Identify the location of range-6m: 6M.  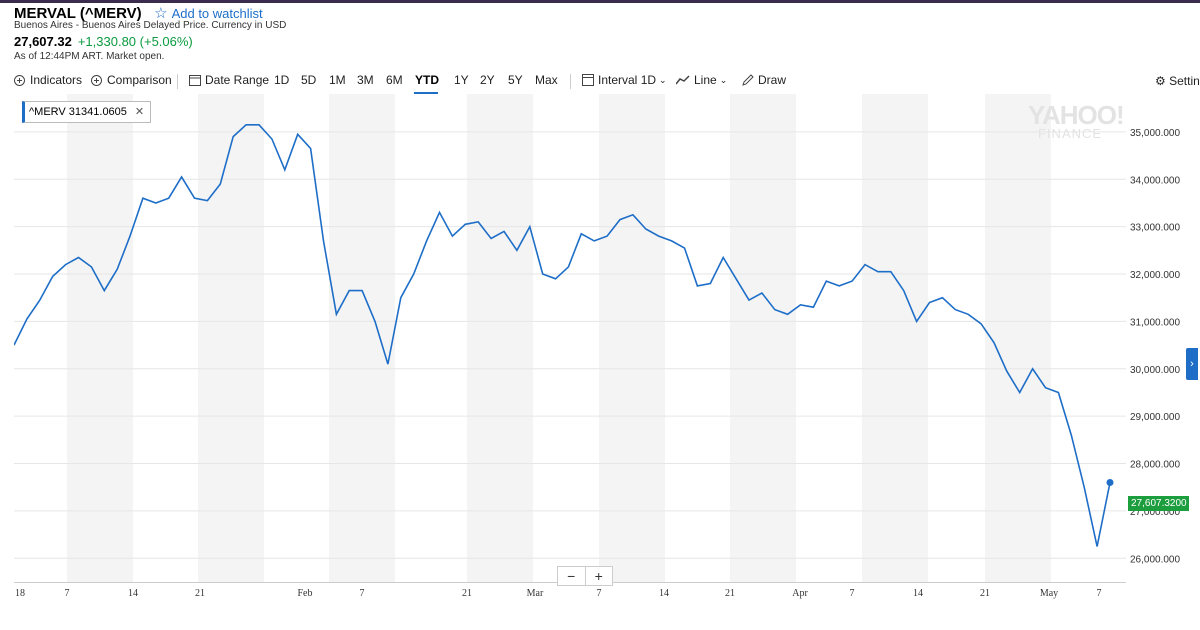
(394, 80).